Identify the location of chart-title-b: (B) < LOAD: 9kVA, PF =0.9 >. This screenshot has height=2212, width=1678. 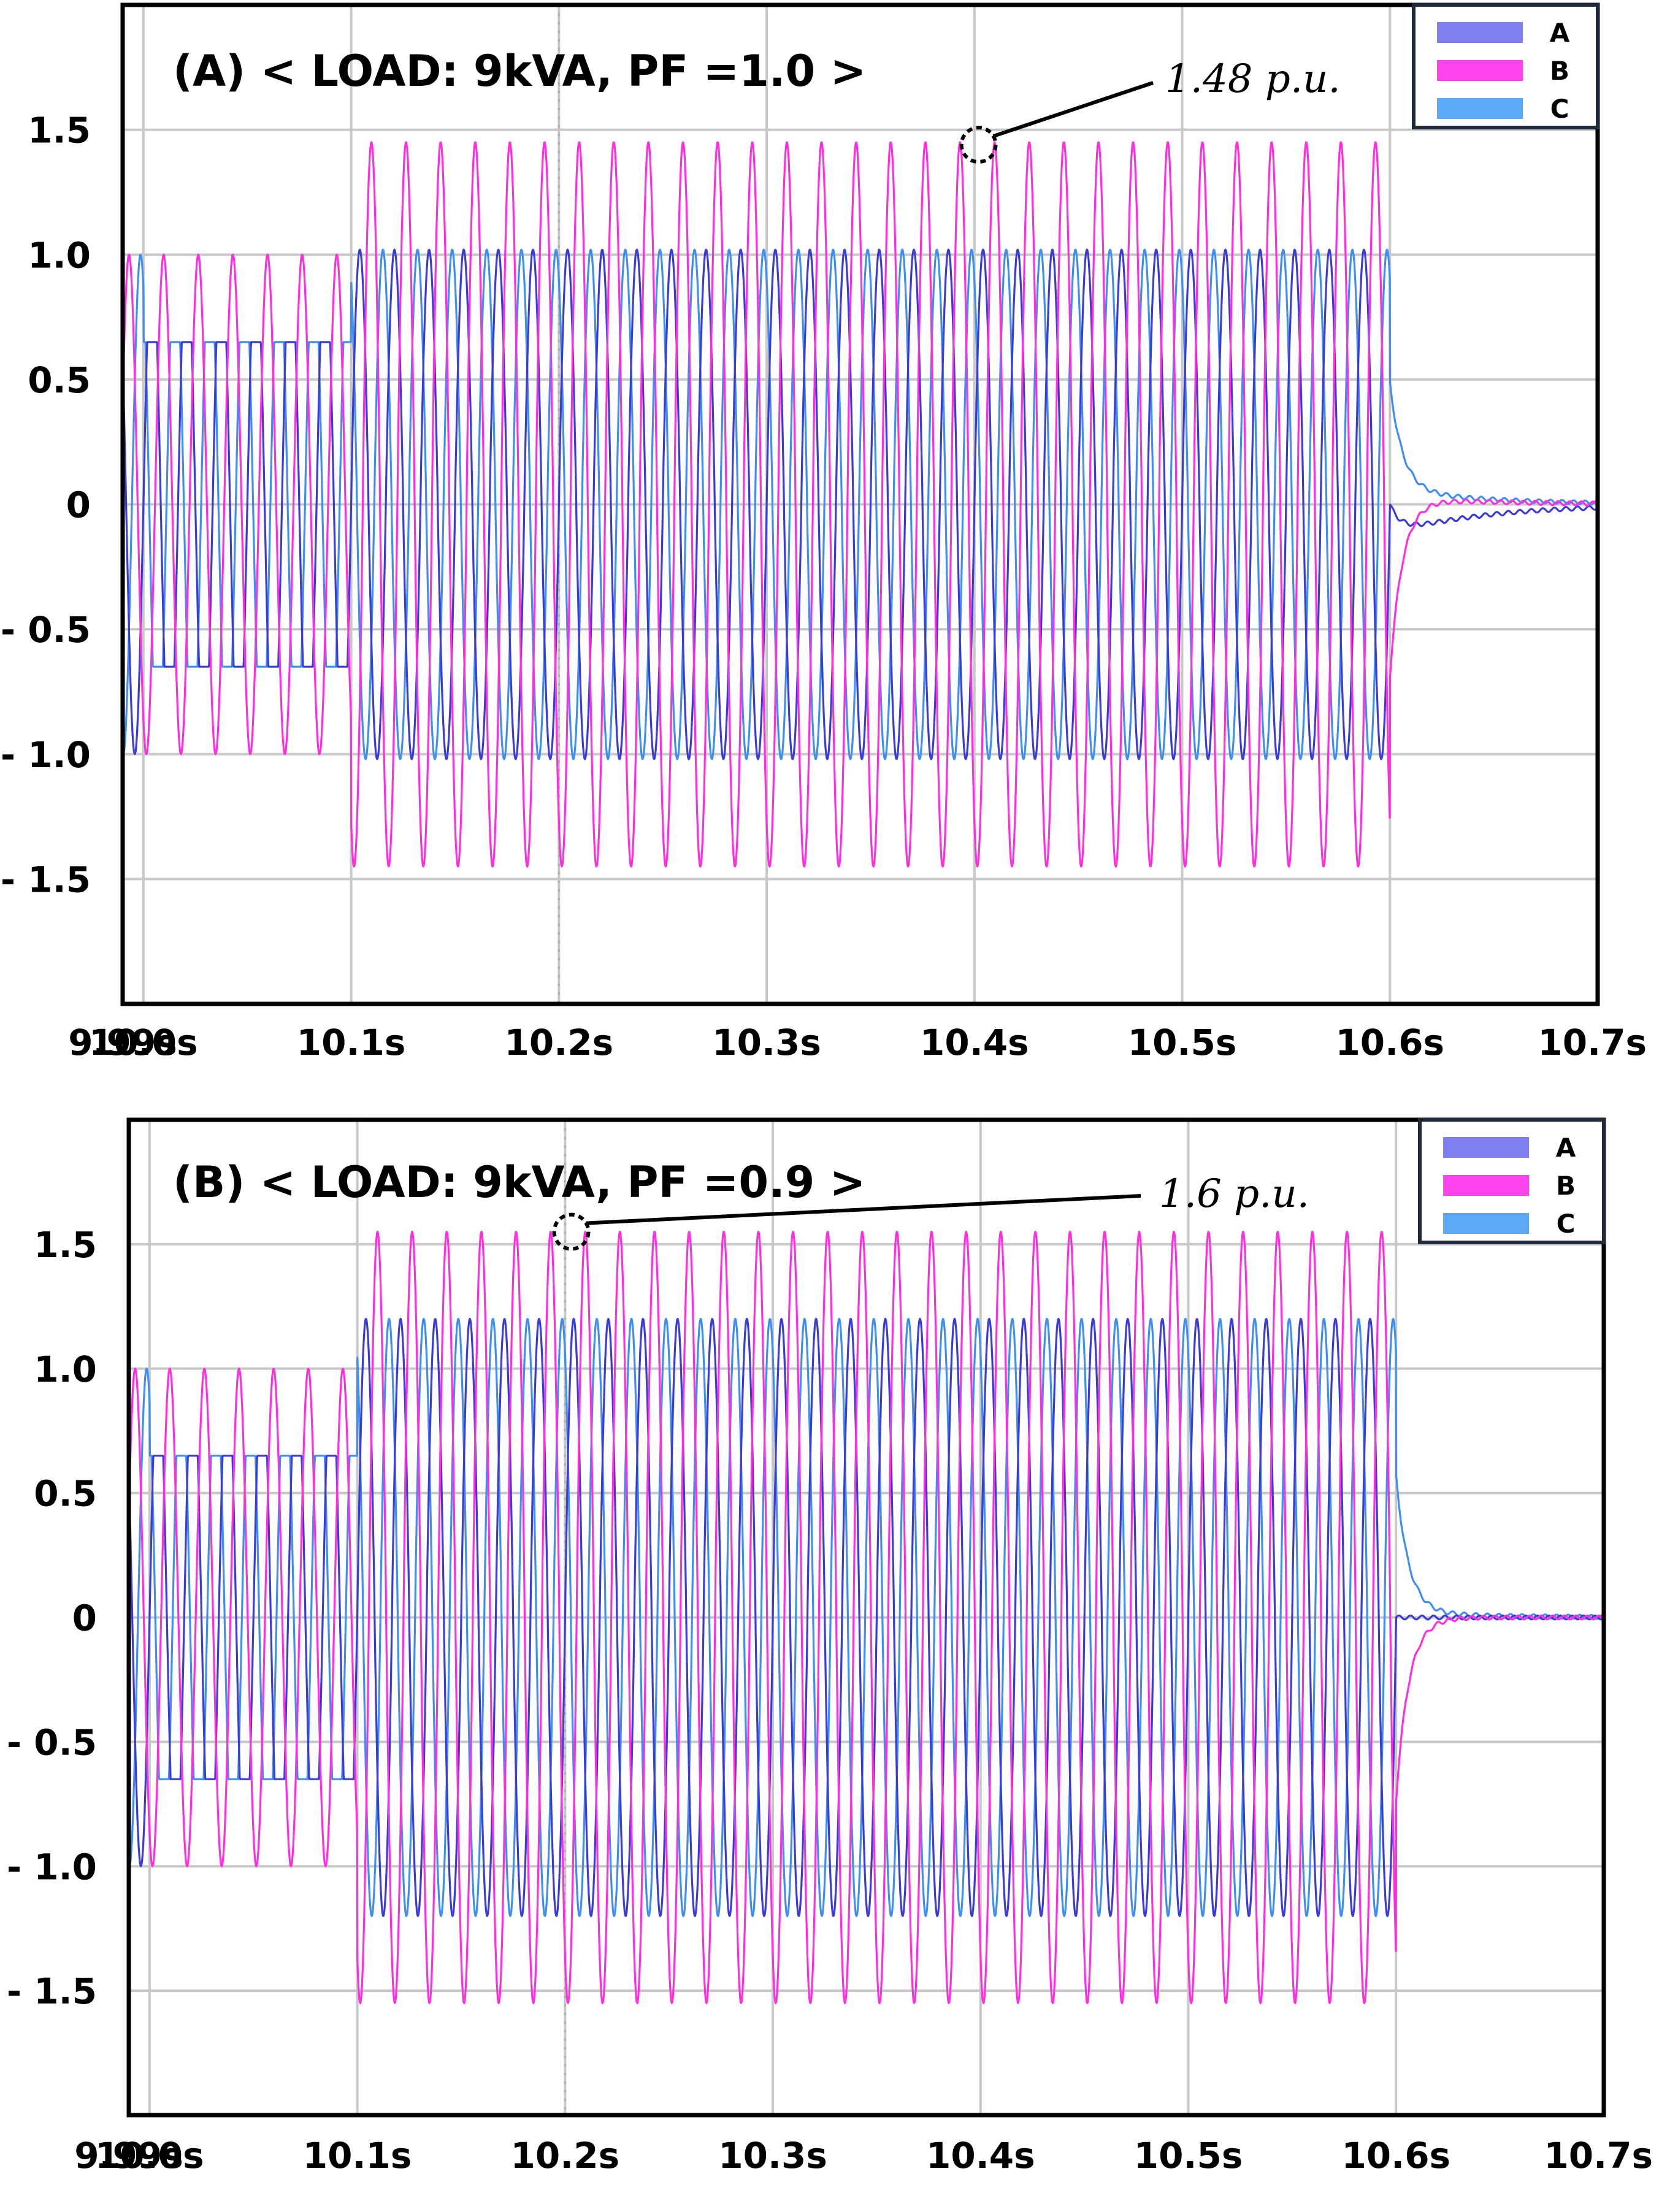
(519, 1182).